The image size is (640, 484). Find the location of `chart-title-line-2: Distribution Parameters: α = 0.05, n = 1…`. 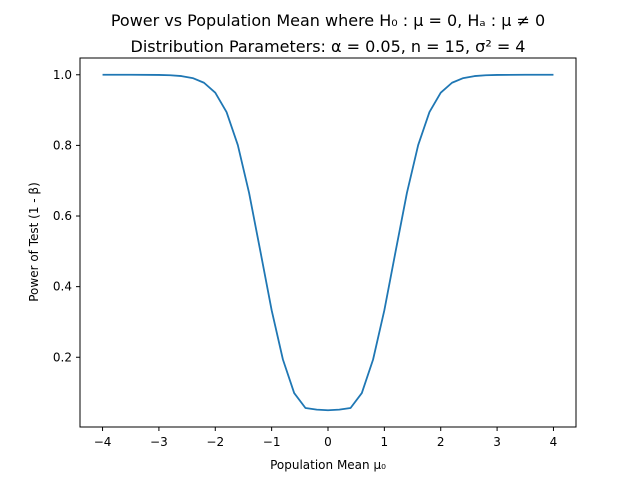

chart-title-line-2: Distribution Parameters: α = 0.05, n = 1… is located at coordinates (328, 46).